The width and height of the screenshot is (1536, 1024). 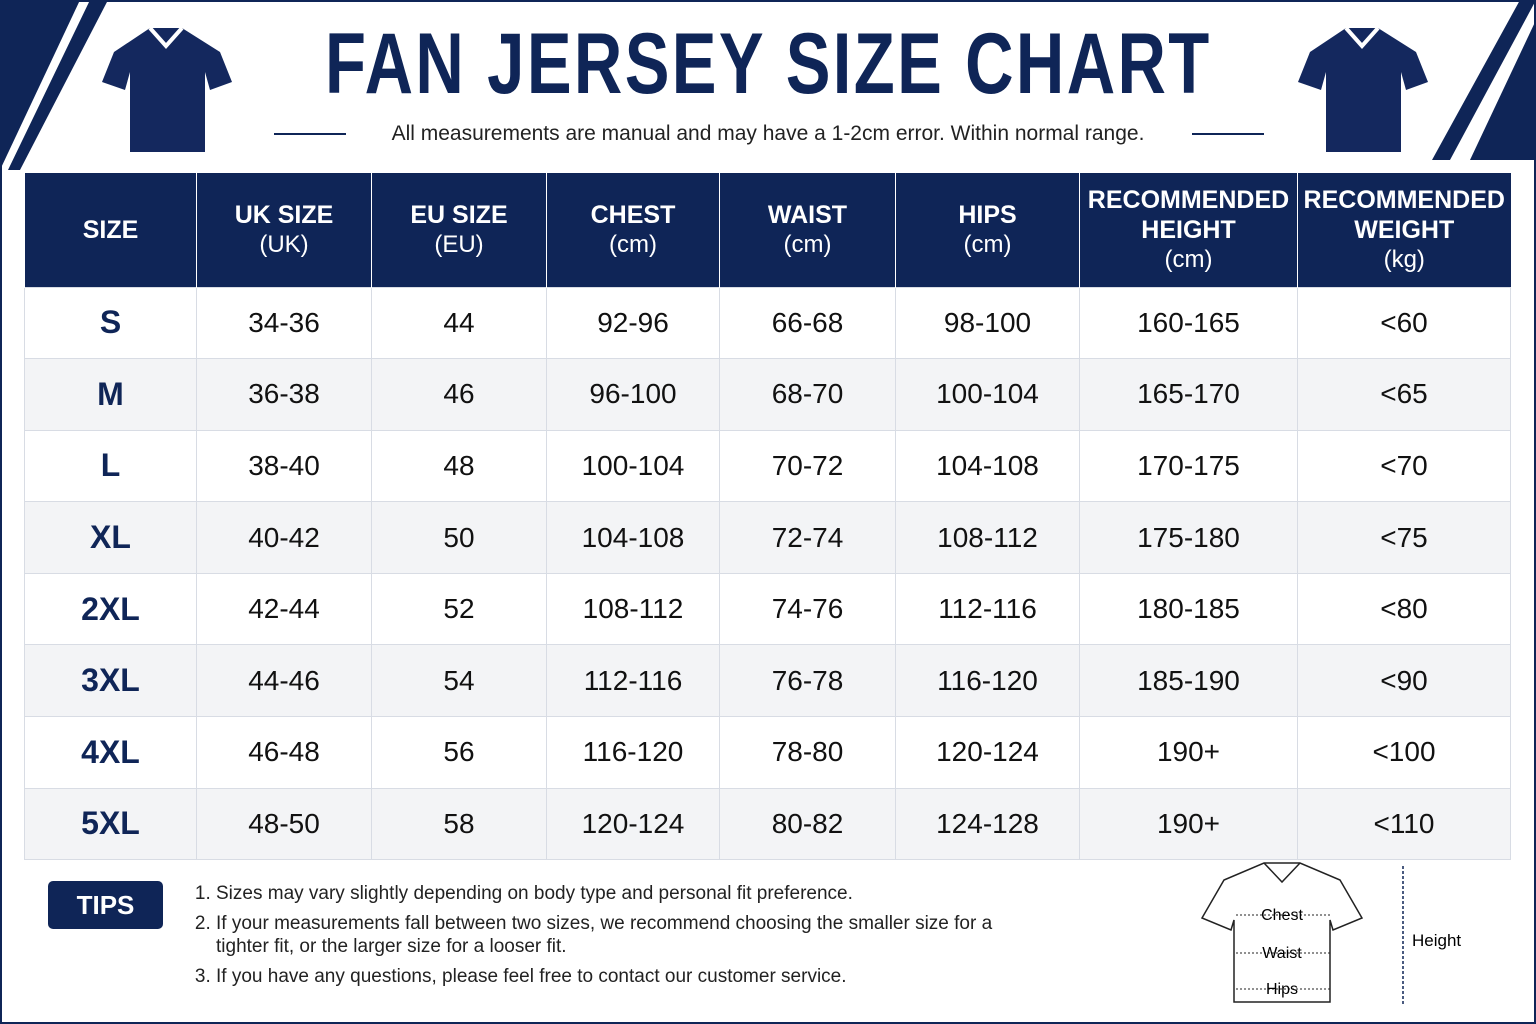 I want to click on header-line: HEIGHT, so click(x=1188, y=229).